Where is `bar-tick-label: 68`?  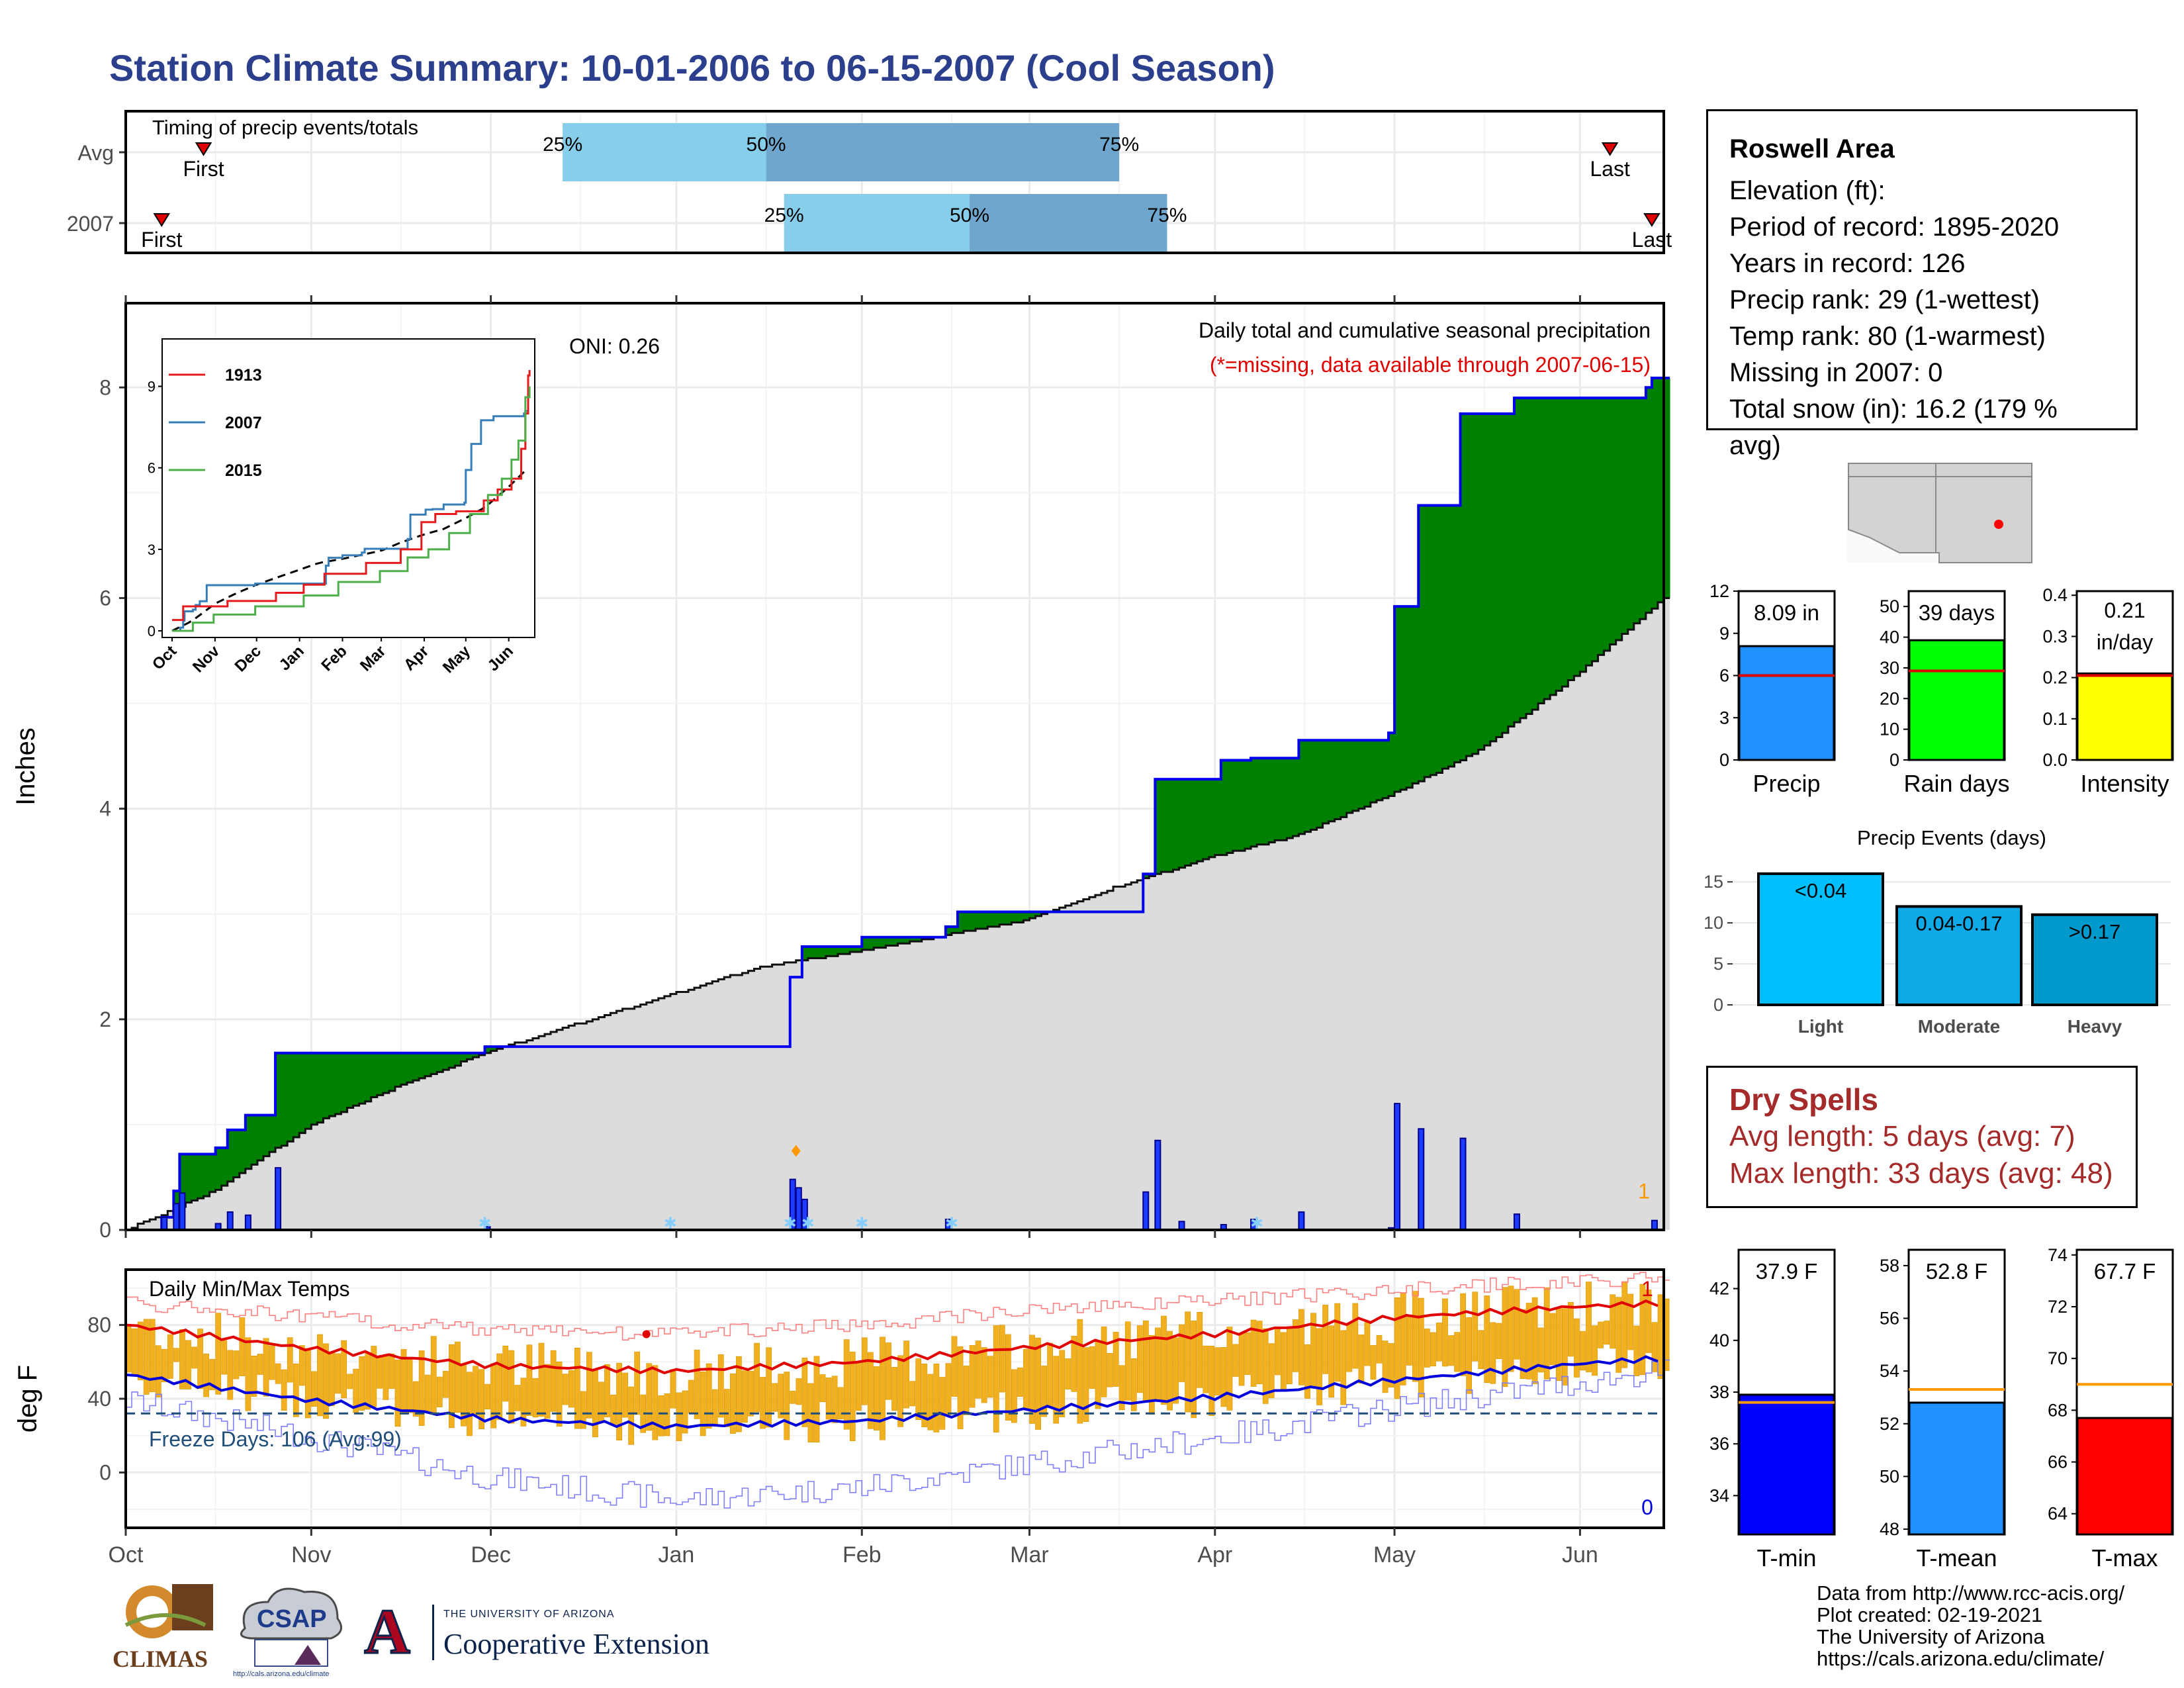 bar-tick-label: 68 is located at coordinates (2058, 1410).